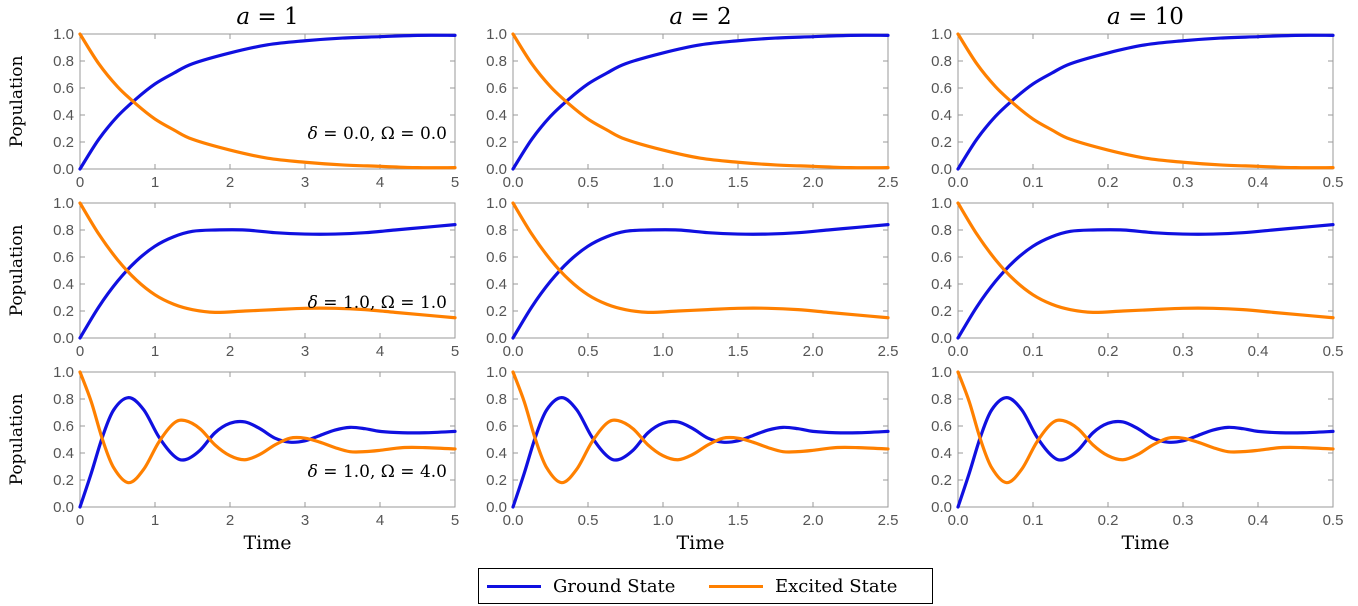  Describe the element at coordinates (17, 102) in the screenshot. I see `y-axis-label-row-0: Population` at that location.